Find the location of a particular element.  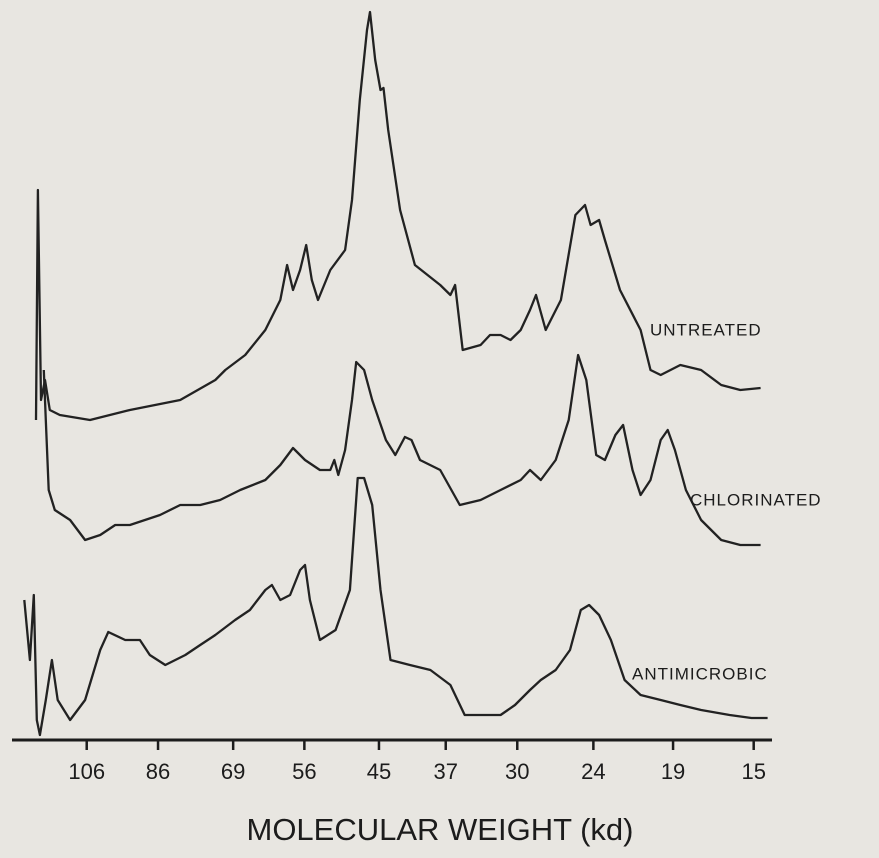

x-tick-label: 15 is located at coordinates (753, 771).